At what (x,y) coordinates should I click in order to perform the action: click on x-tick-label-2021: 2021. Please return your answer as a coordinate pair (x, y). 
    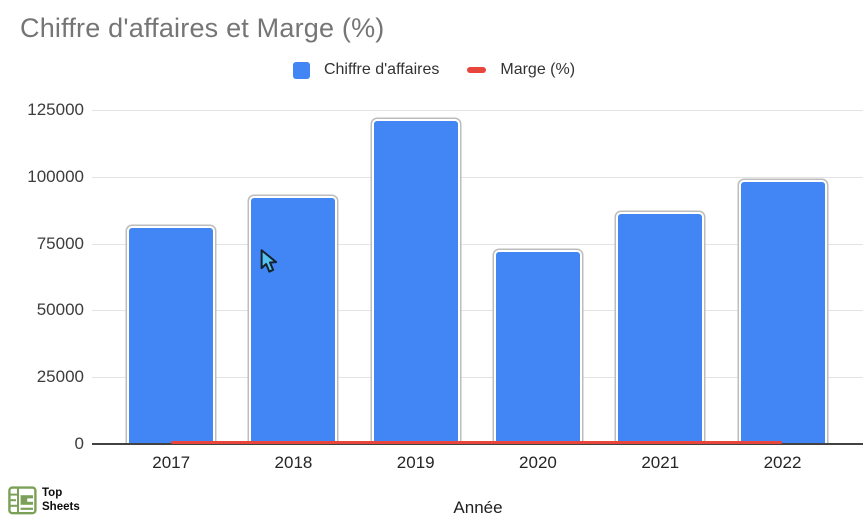
    Looking at the image, I should click on (660, 462).